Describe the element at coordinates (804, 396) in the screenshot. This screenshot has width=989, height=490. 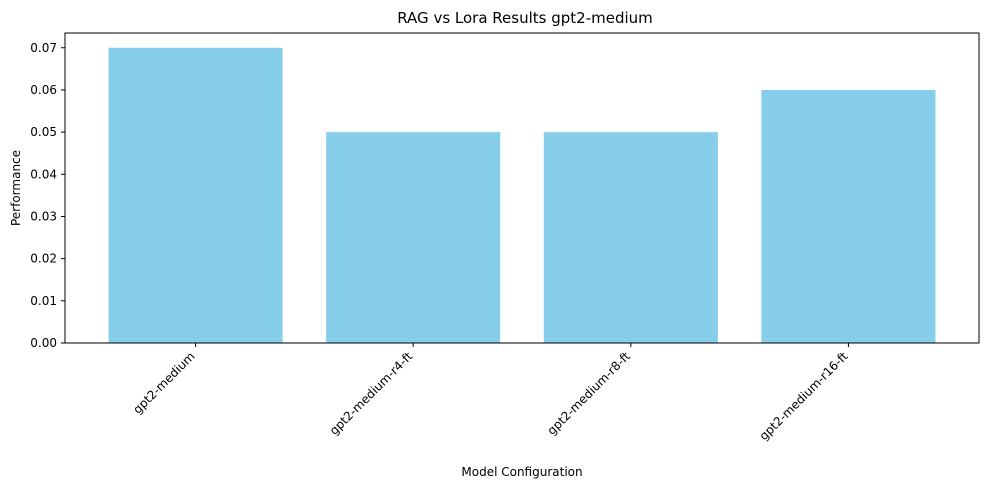
I see `x-tick-label: gpt2-medium-r16-ft` at that location.